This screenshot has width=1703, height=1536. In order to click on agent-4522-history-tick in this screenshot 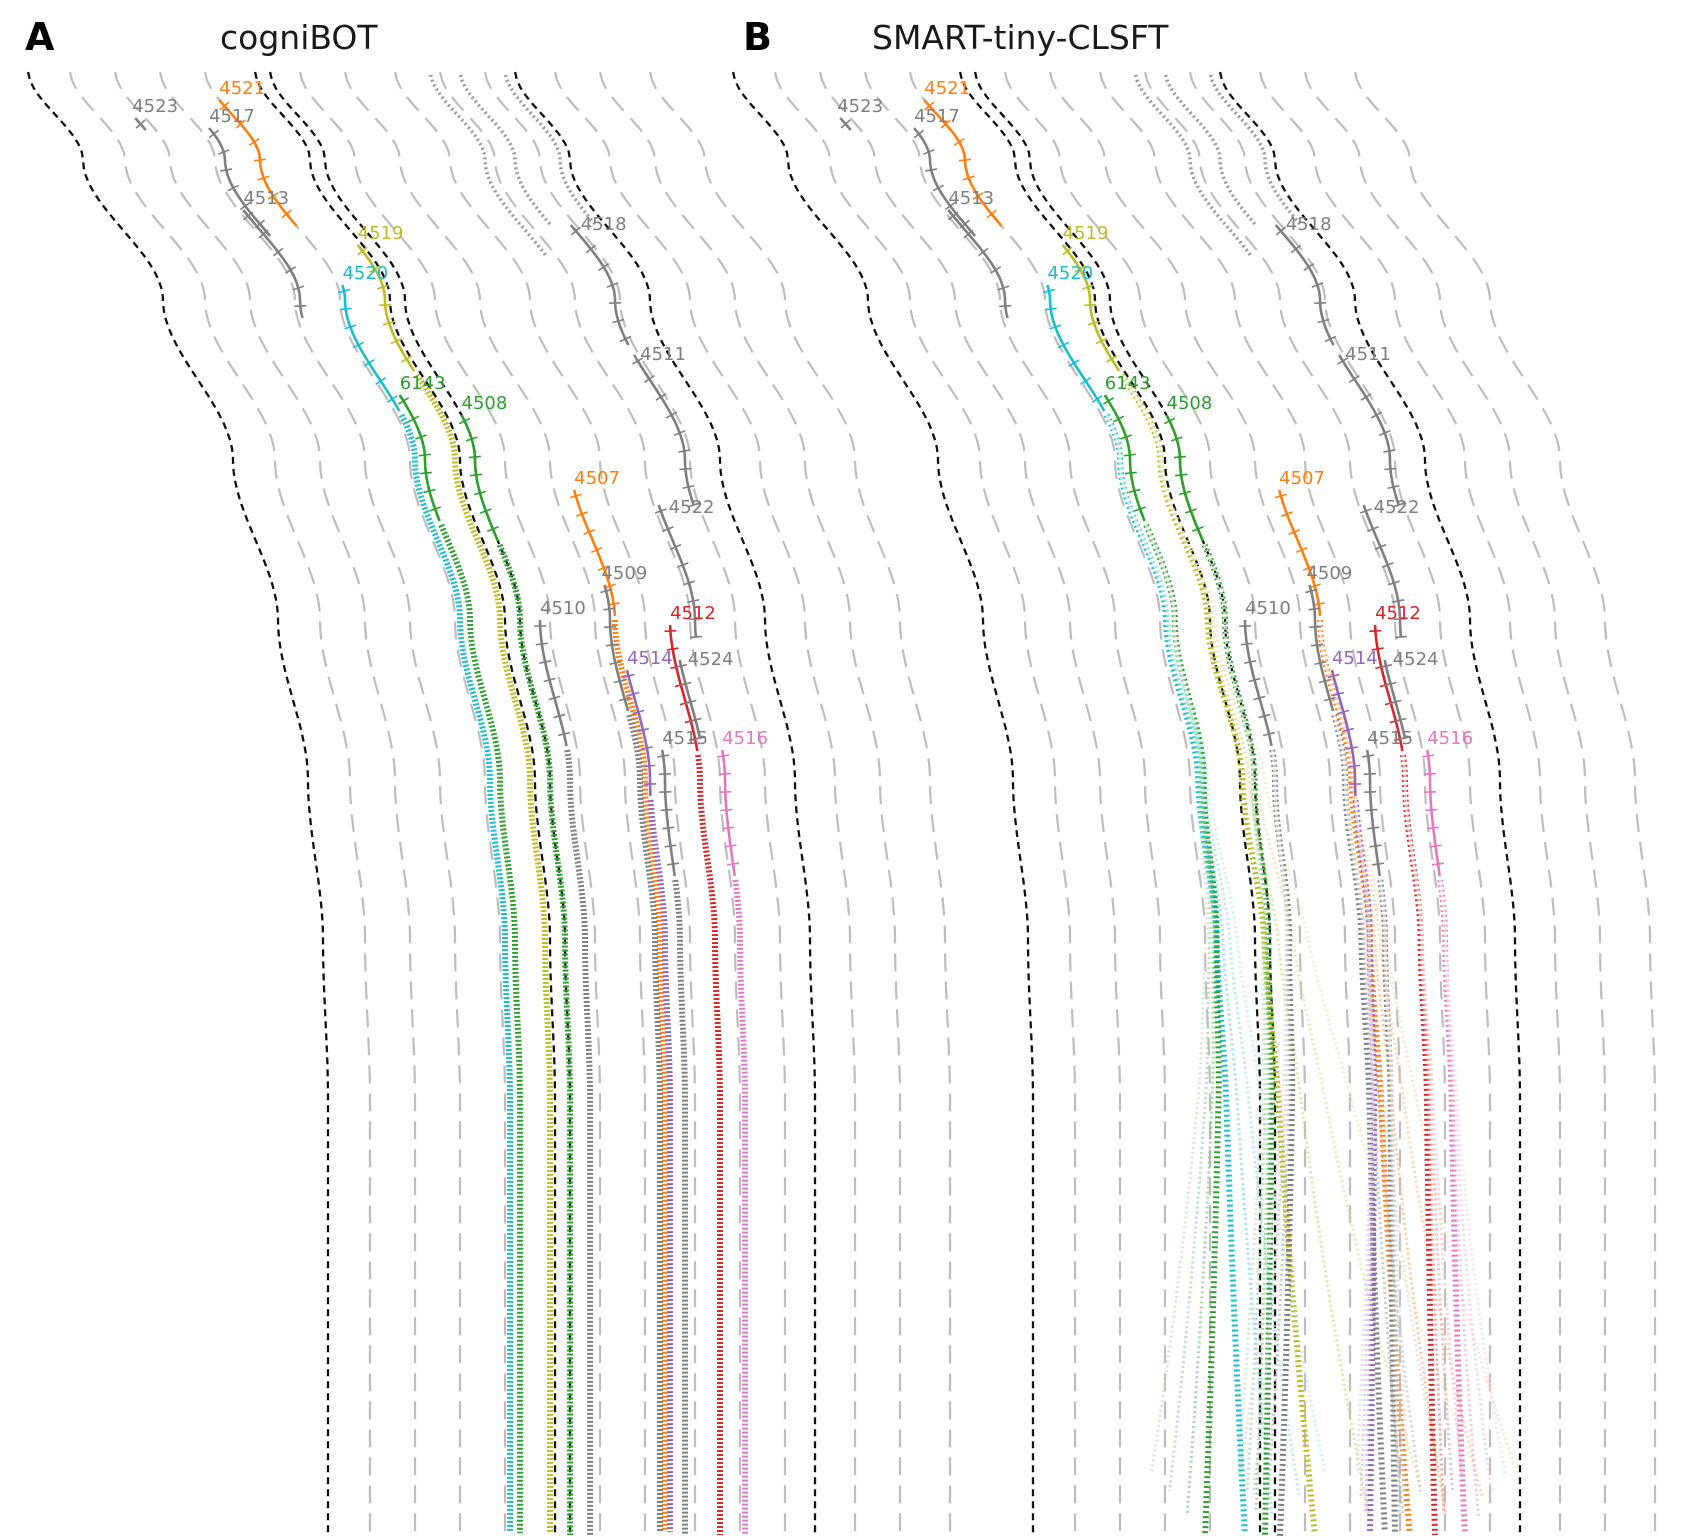, I will do `click(688, 583)`.